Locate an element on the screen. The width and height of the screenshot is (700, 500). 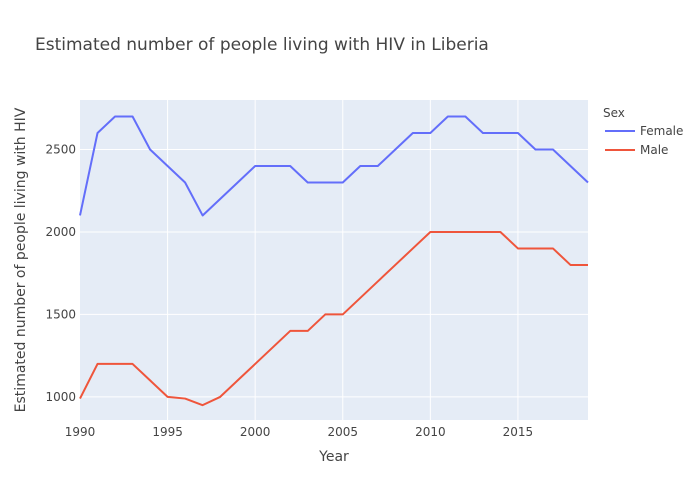
y-tick-label: 1000 is located at coordinates (60, 397).